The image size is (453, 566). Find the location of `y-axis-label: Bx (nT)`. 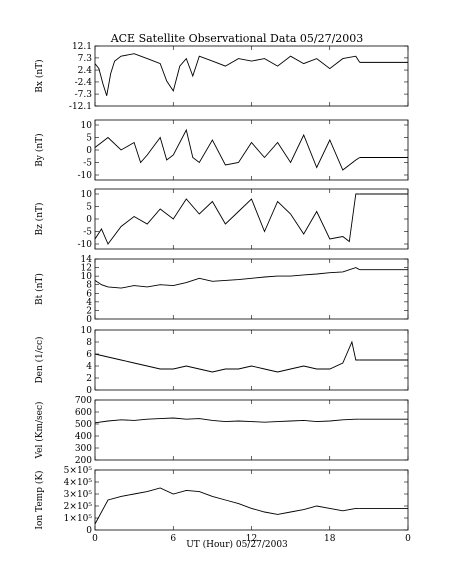

y-axis-label: Bx (nT) is located at coordinates (39, 75).